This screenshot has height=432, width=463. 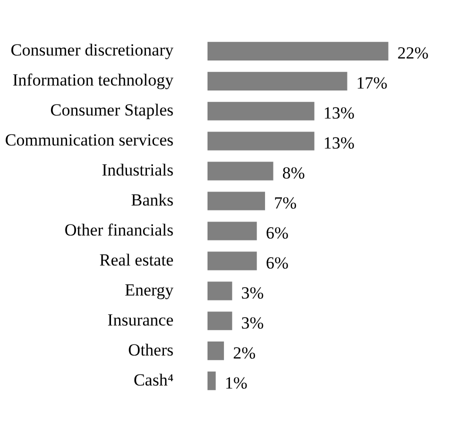 I want to click on y-tick-label: Insurance, so click(x=140, y=320).